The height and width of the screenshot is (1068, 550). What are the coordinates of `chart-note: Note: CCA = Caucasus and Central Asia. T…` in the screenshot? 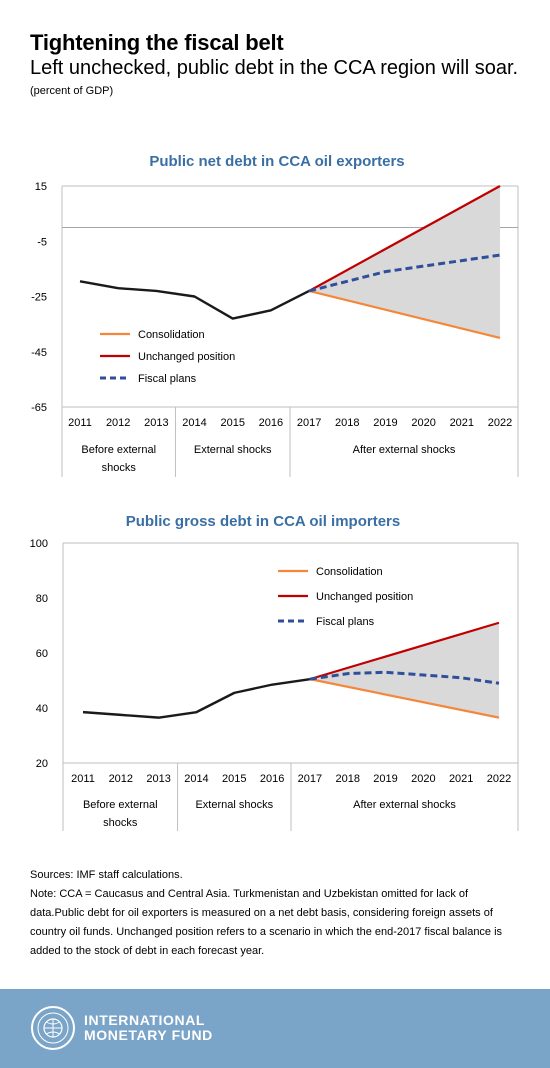 It's located at (266, 922).